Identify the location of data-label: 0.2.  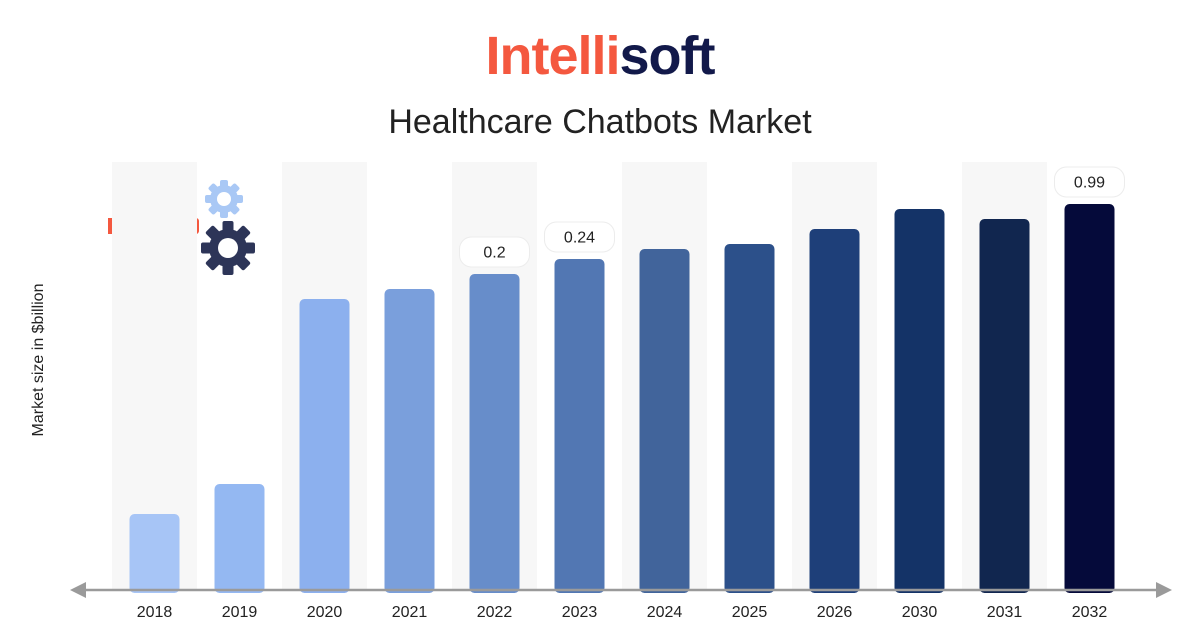
(494, 253).